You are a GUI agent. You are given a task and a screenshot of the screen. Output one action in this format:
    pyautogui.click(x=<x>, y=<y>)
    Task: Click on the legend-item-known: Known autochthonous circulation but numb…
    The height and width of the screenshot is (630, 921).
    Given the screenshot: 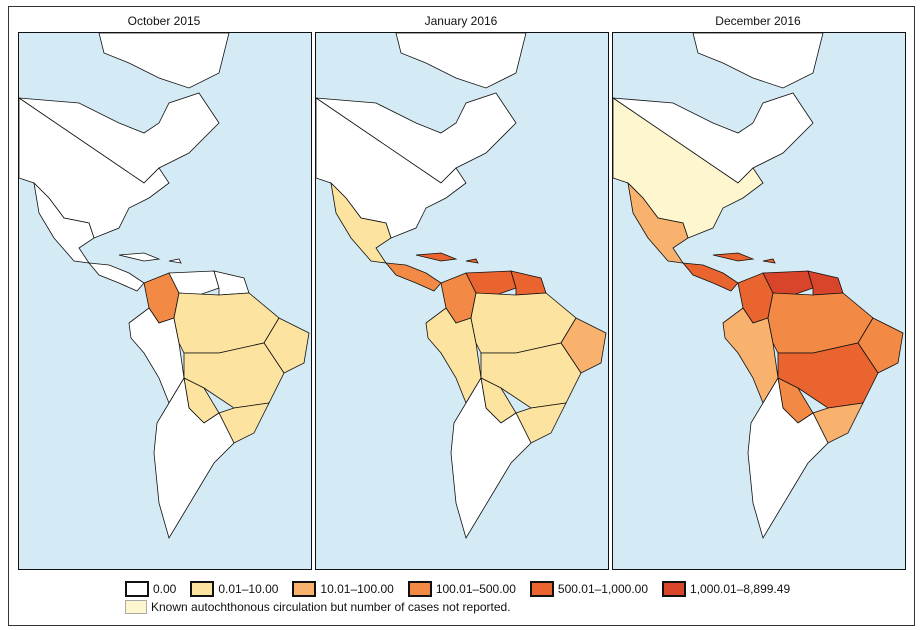 What is the action you would take?
    pyautogui.click(x=318, y=607)
    